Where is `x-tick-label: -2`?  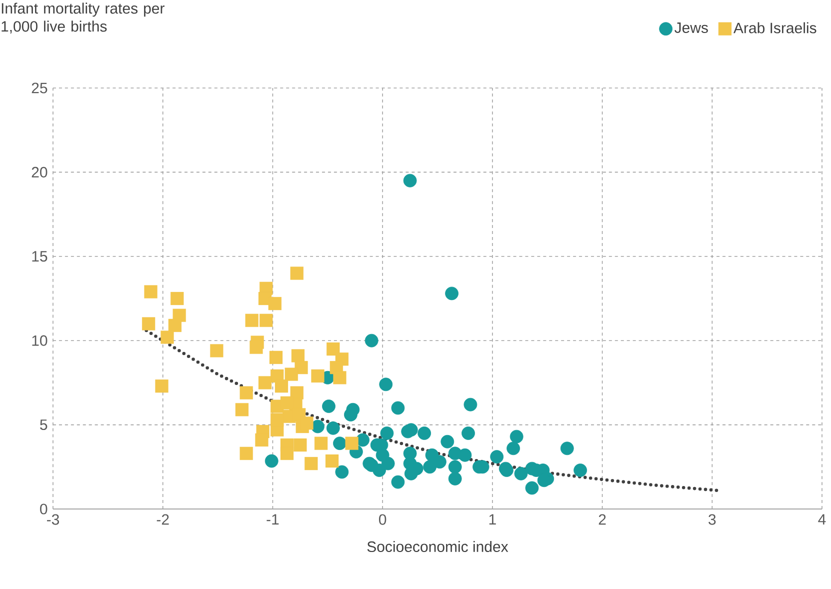
x-tick-label: -2 is located at coordinates (162, 519).